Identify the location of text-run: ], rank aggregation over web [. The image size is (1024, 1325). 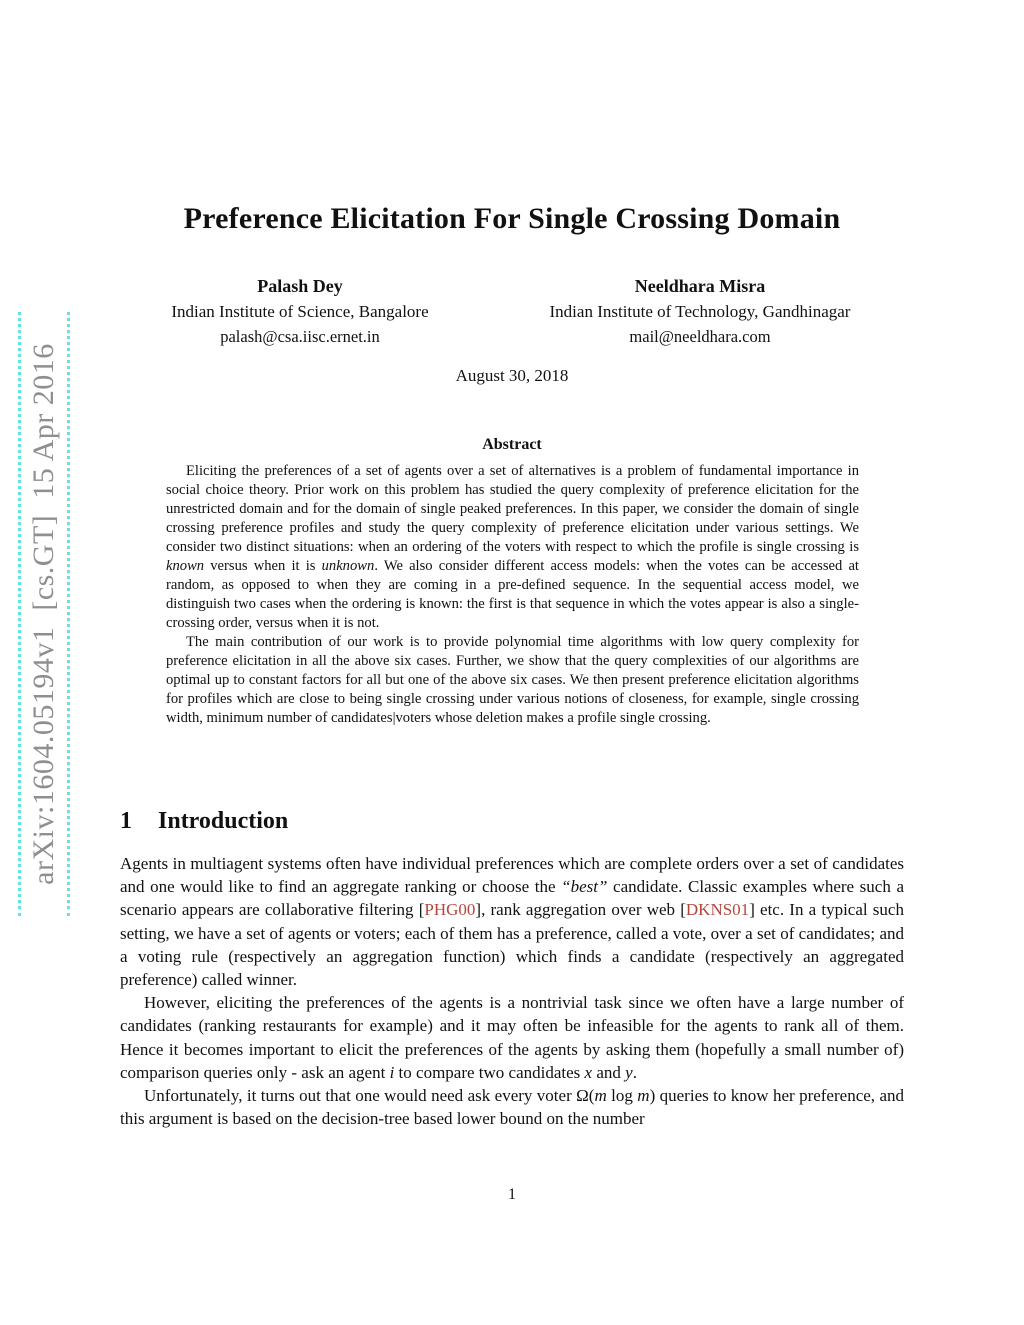
(580, 910).